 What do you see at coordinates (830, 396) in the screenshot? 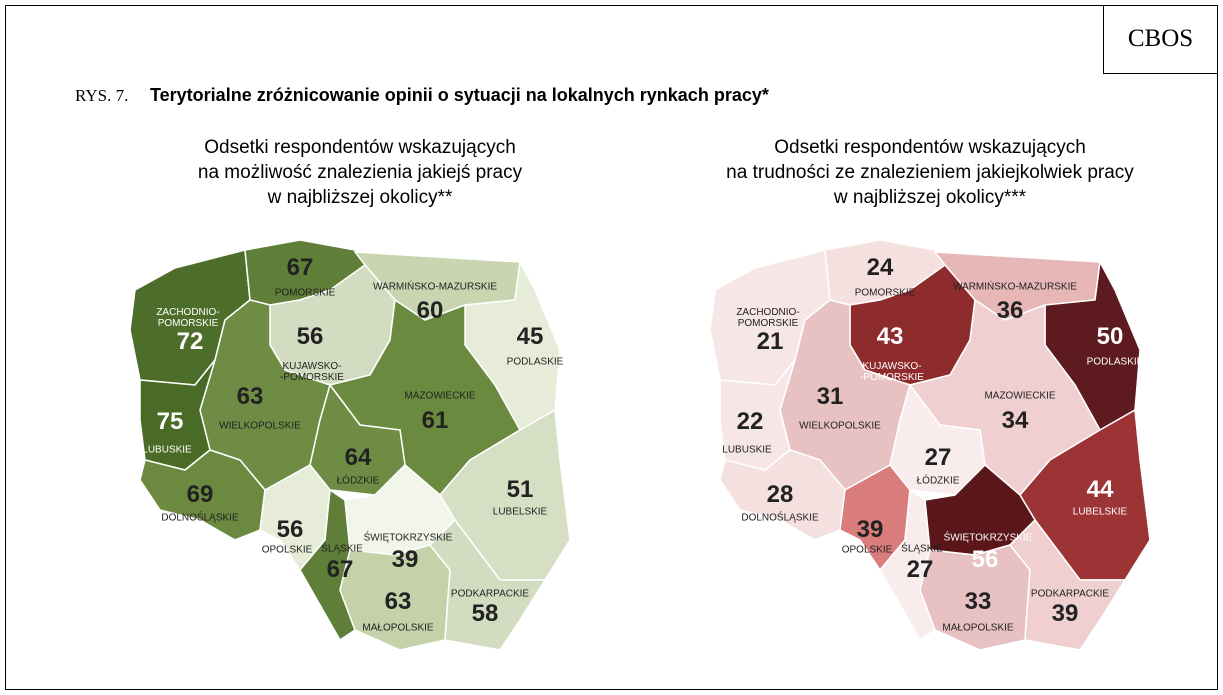
I see `region-value: 31` at bounding box center [830, 396].